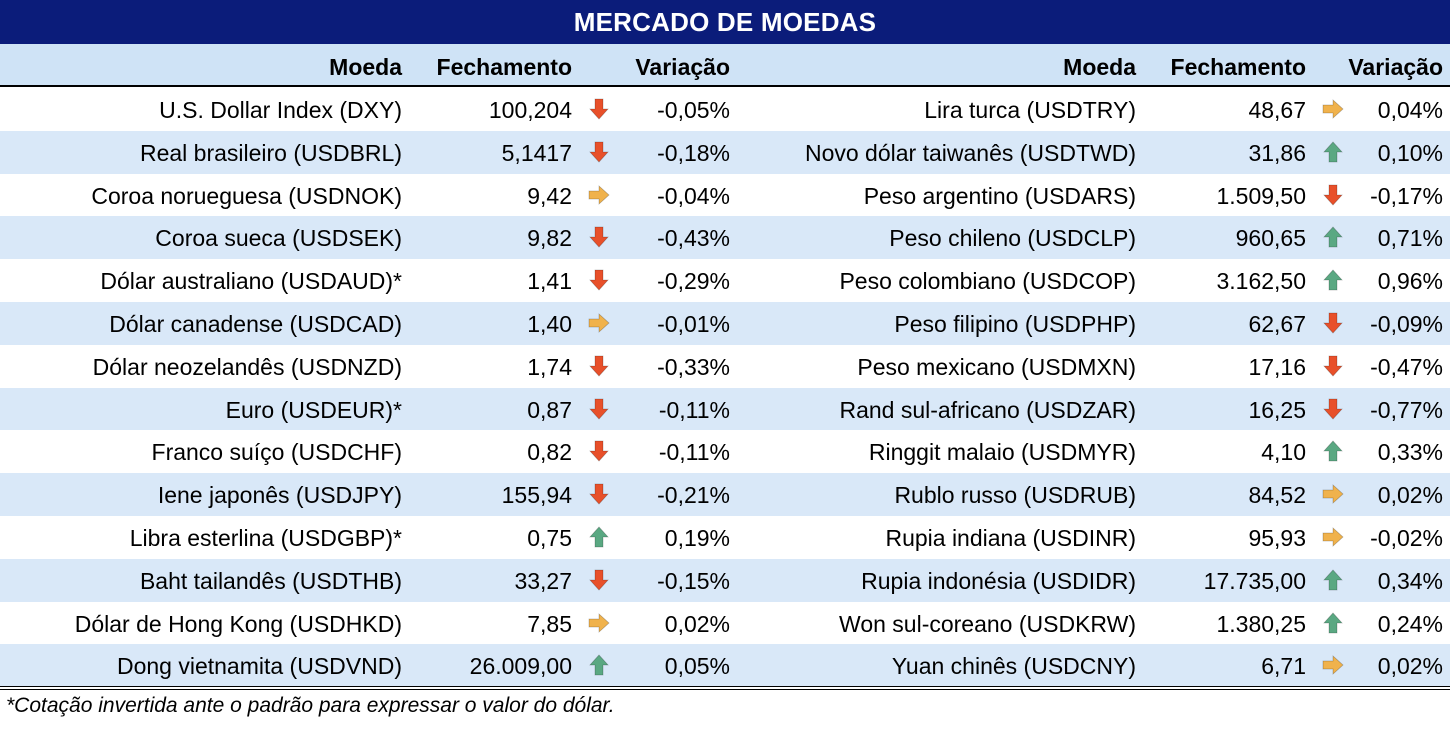  I want to click on currency-name-right: Rublo russo (USDRUB), so click(1015, 495).